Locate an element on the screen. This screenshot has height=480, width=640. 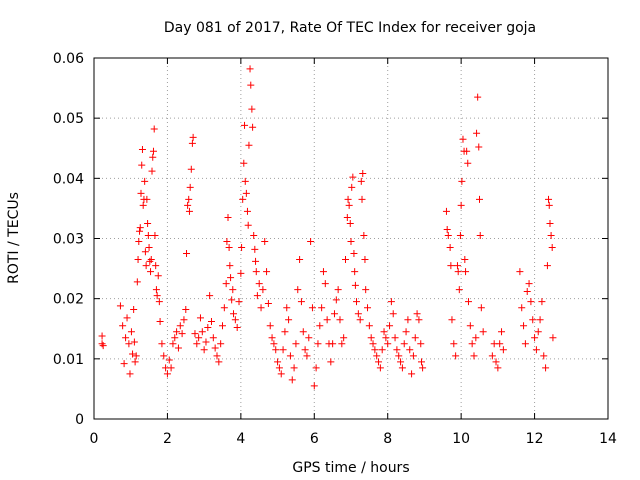
y-tick-label: 0.02 is located at coordinates (68, 300).